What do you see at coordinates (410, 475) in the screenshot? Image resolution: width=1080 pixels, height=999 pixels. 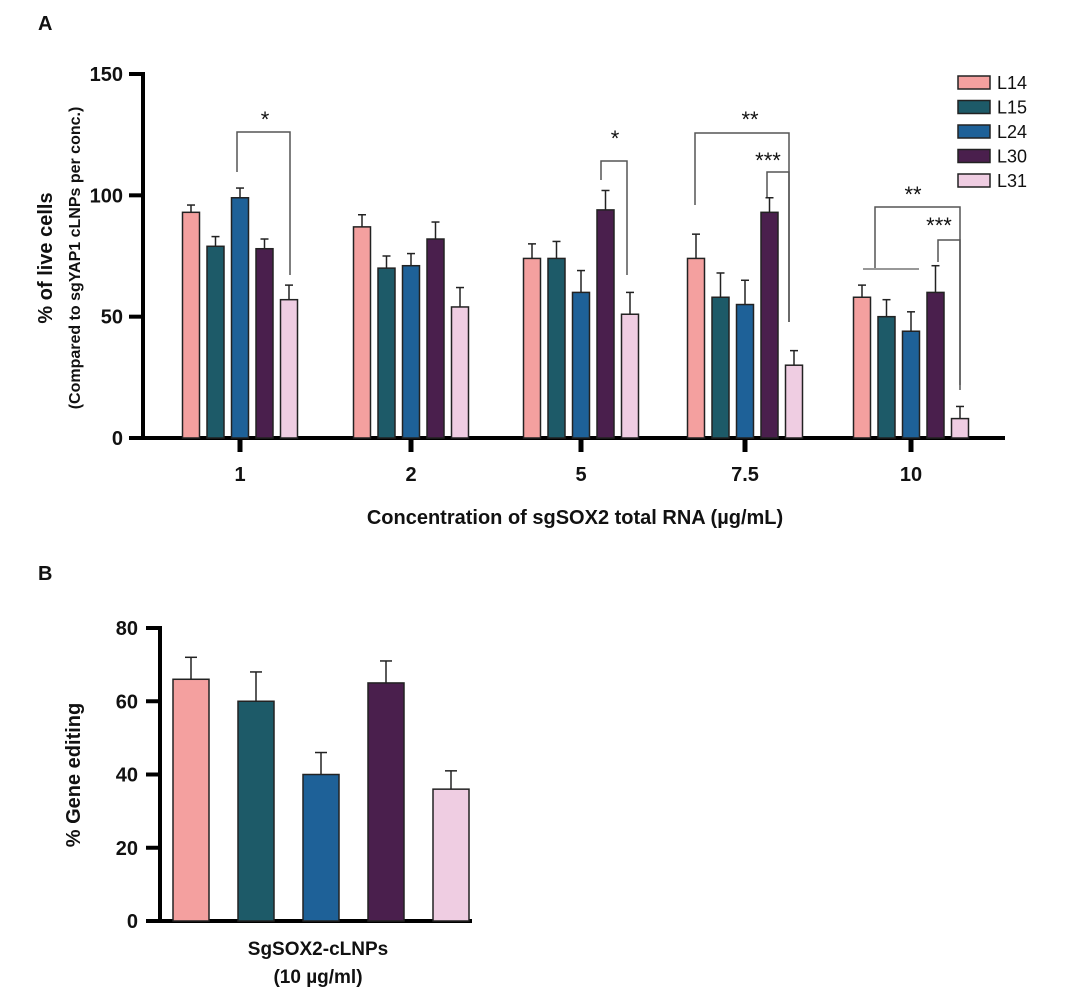 I see `a-x-tick-label: 2` at bounding box center [410, 475].